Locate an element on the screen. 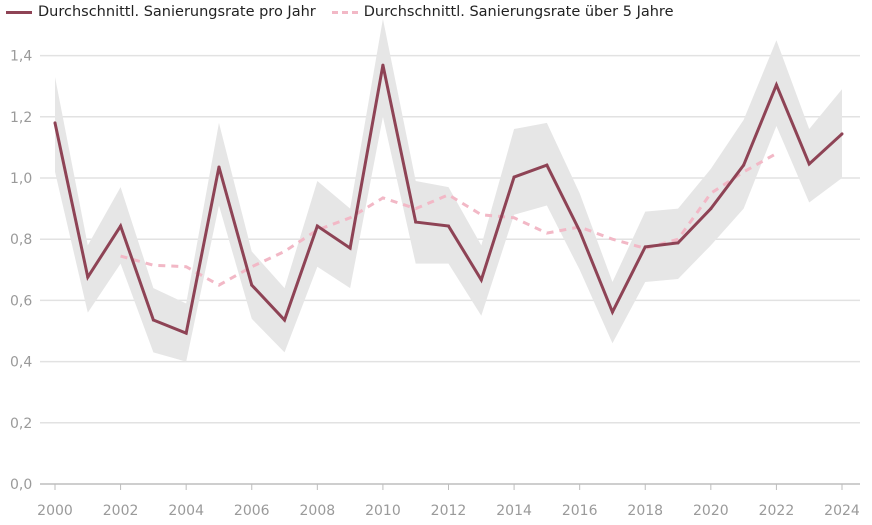 The height and width of the screenshot is (525, 872). legend-label-annual: Durchschnittl. Sanierungsrate pro Jahr is located at coordinates (177, 12).